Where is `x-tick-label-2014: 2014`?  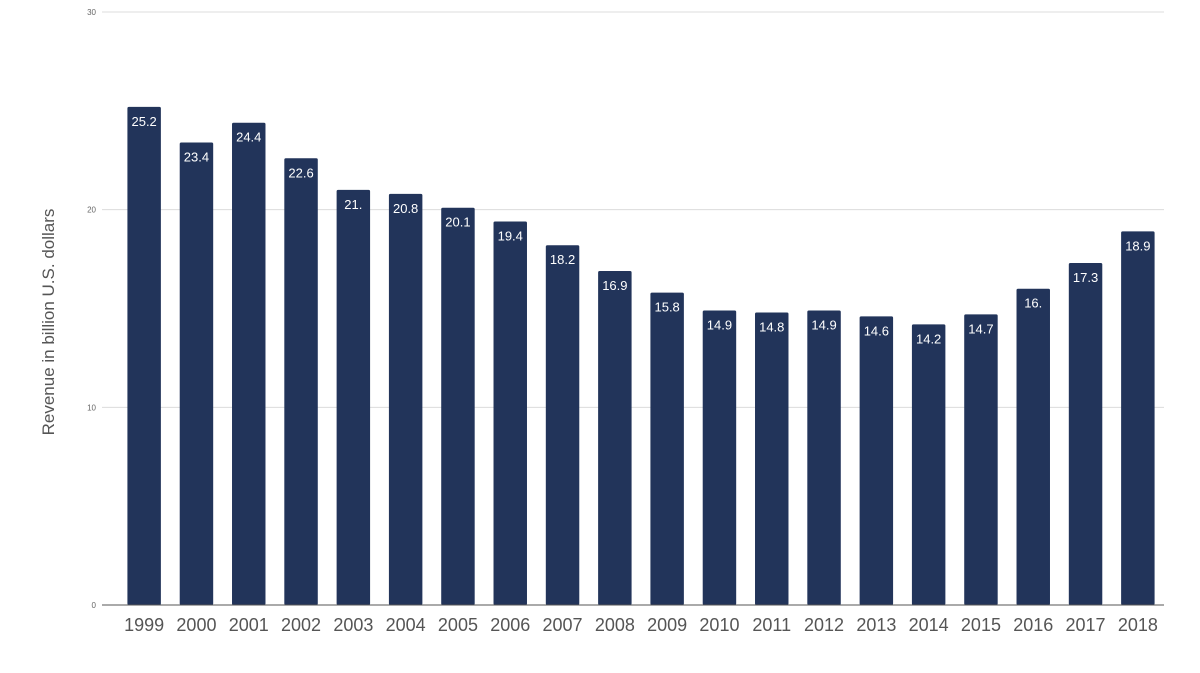 x-tick-label-2014: 2014 is located at coordinates (929, 625).